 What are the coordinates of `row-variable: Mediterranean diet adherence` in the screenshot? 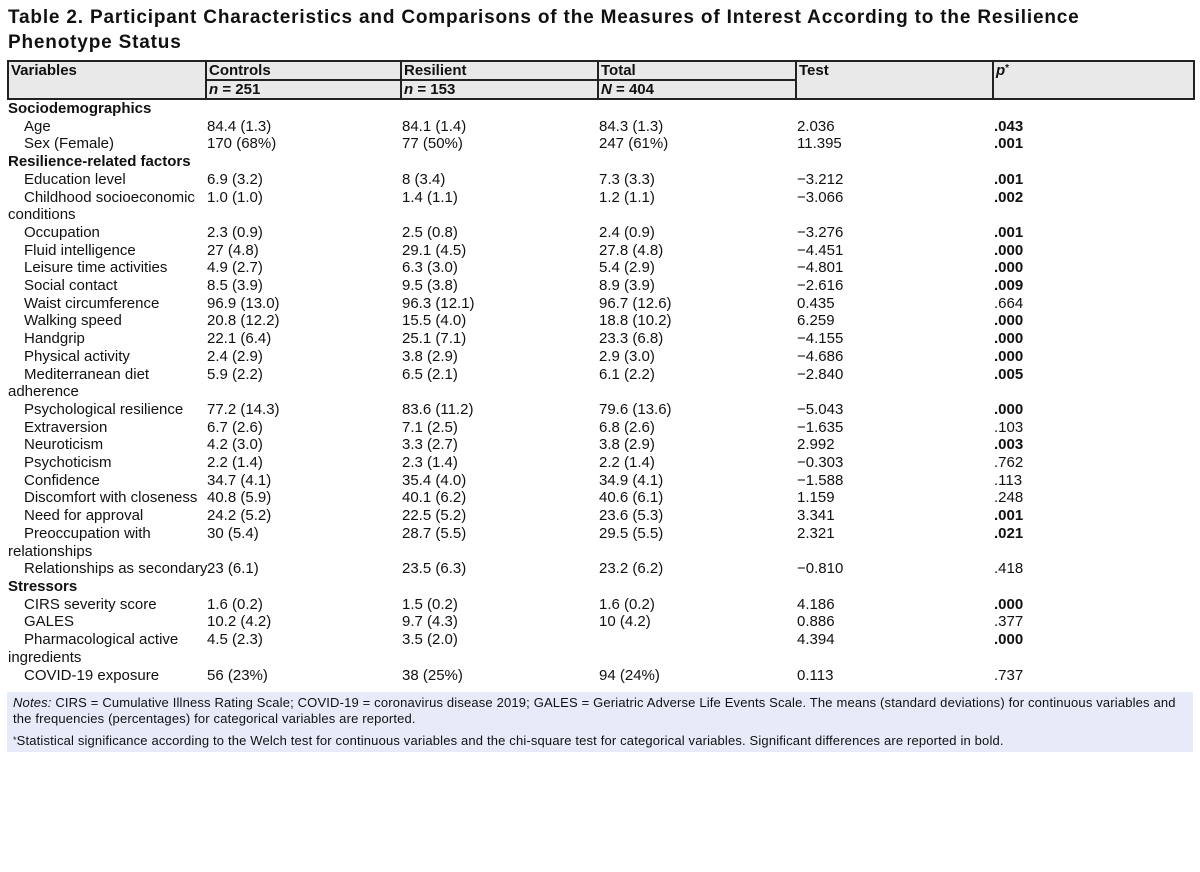 It's located at (79, 383).